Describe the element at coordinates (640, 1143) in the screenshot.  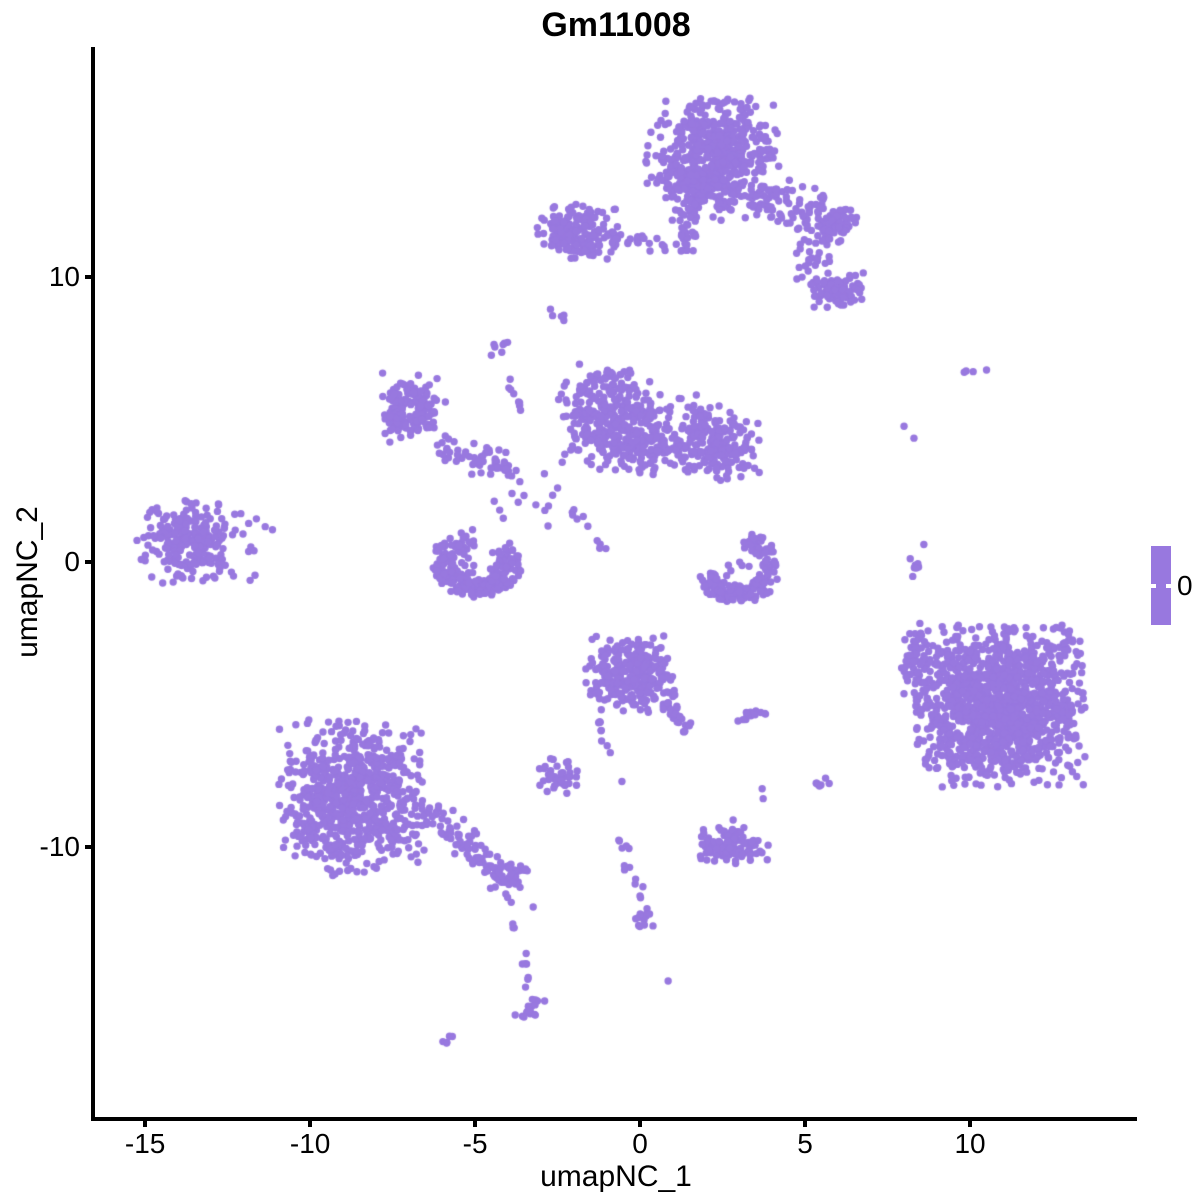
I see `x-tick-label: 0` at that location.